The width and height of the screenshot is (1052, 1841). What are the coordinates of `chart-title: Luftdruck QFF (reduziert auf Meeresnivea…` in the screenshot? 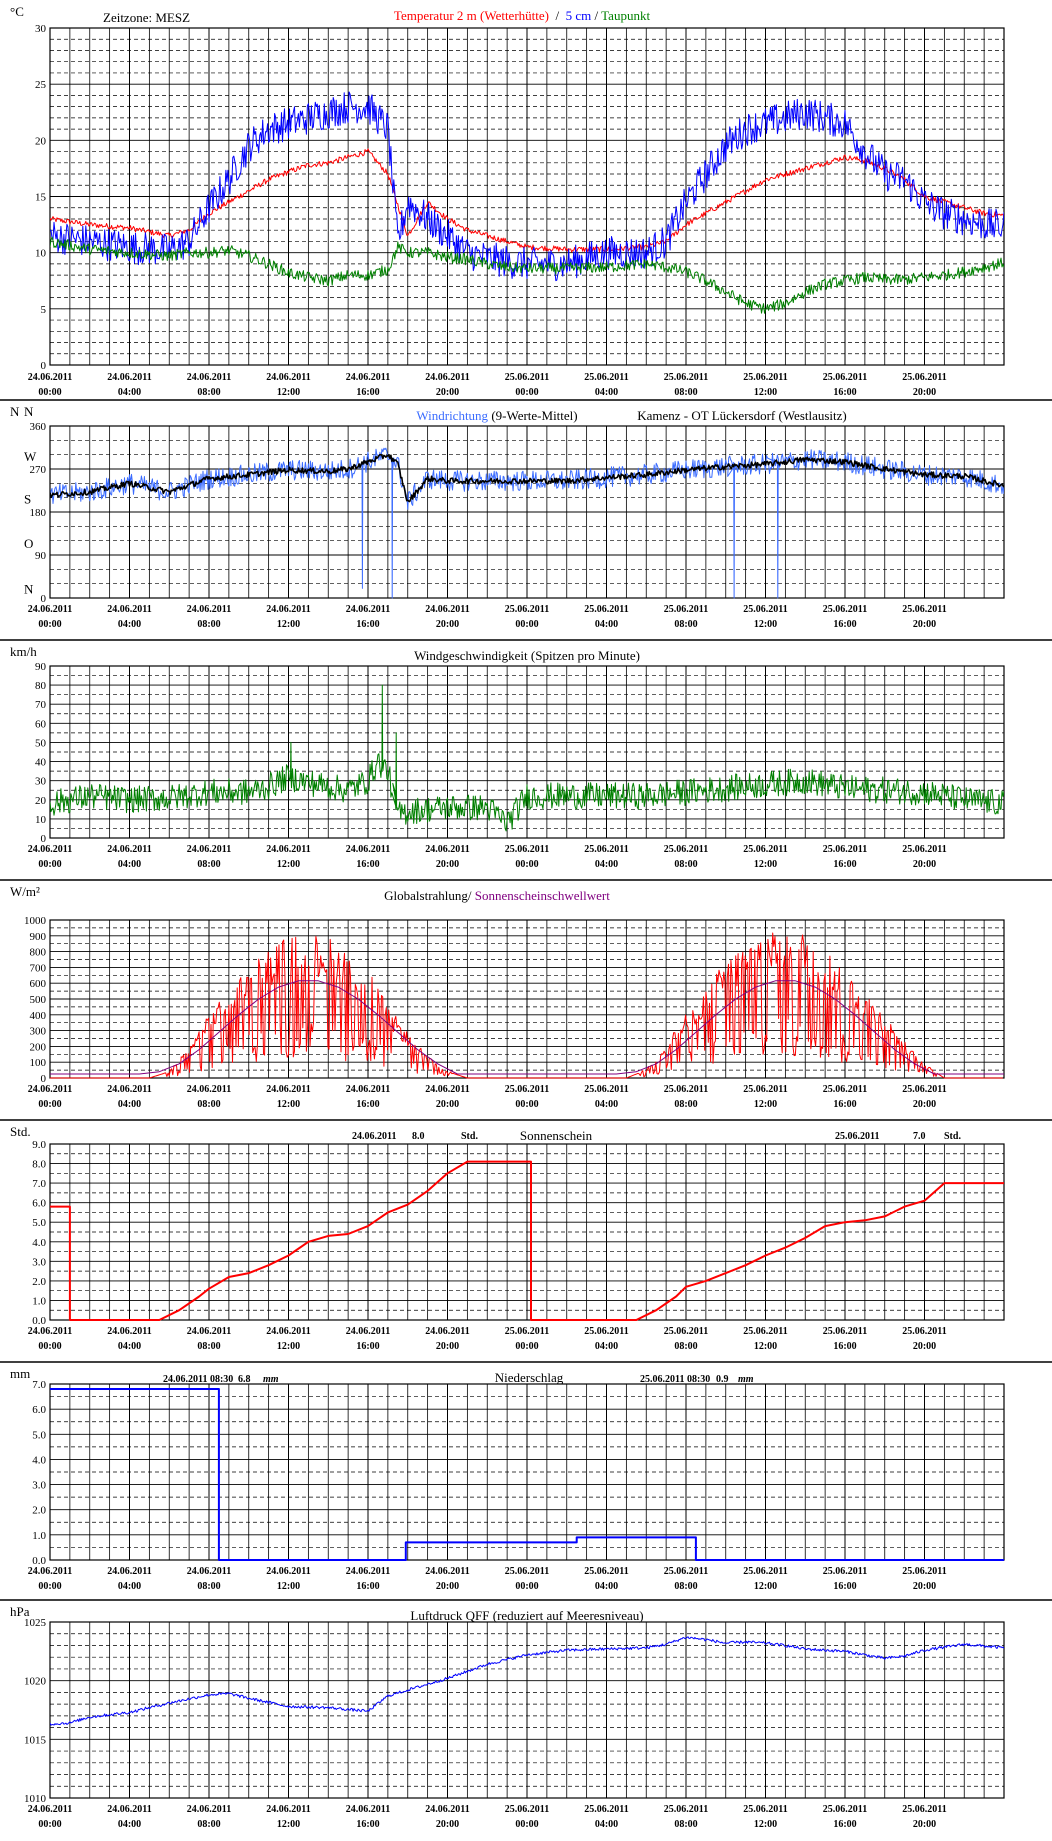 It's located at (526, 1615).